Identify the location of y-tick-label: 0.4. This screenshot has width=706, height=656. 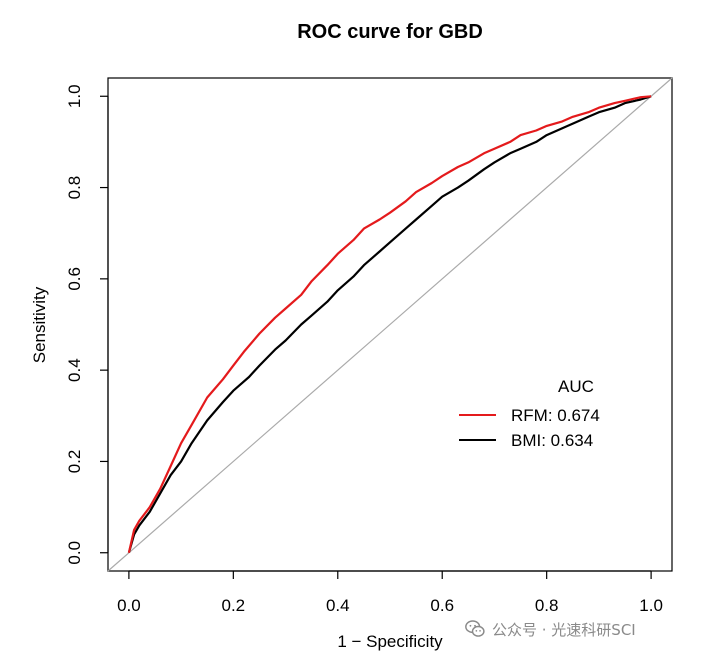
(74, 370).